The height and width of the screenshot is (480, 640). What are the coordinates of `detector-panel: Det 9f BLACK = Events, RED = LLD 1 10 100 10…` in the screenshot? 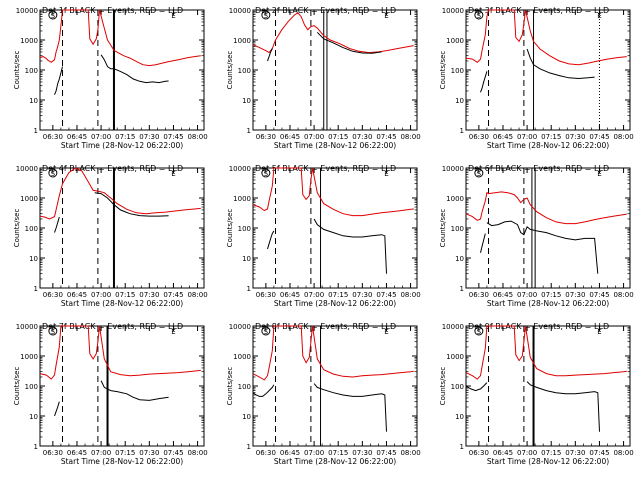 It's located at (536, 394).